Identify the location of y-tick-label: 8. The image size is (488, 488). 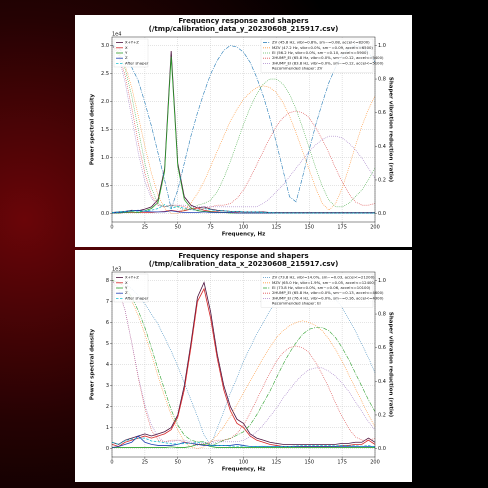
(107, 281).